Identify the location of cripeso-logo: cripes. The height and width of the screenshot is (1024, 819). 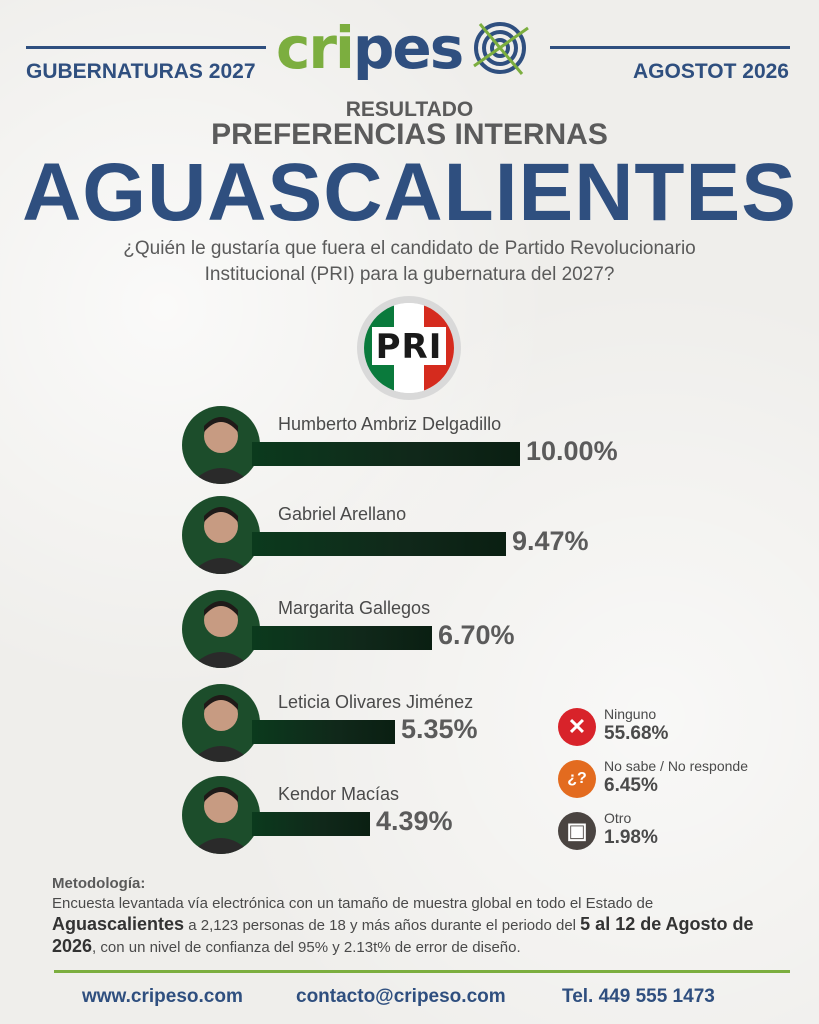
(407, 50).